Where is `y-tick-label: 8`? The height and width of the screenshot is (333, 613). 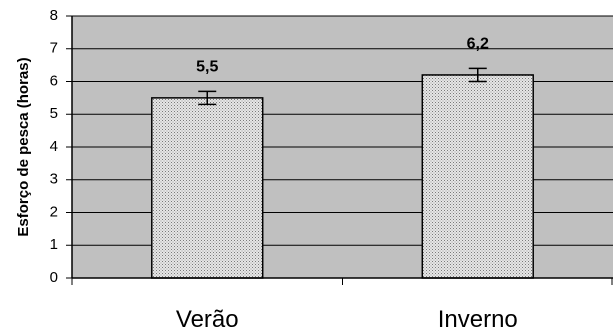 y-tick-label: 8 is located at coordinates (54, 15).